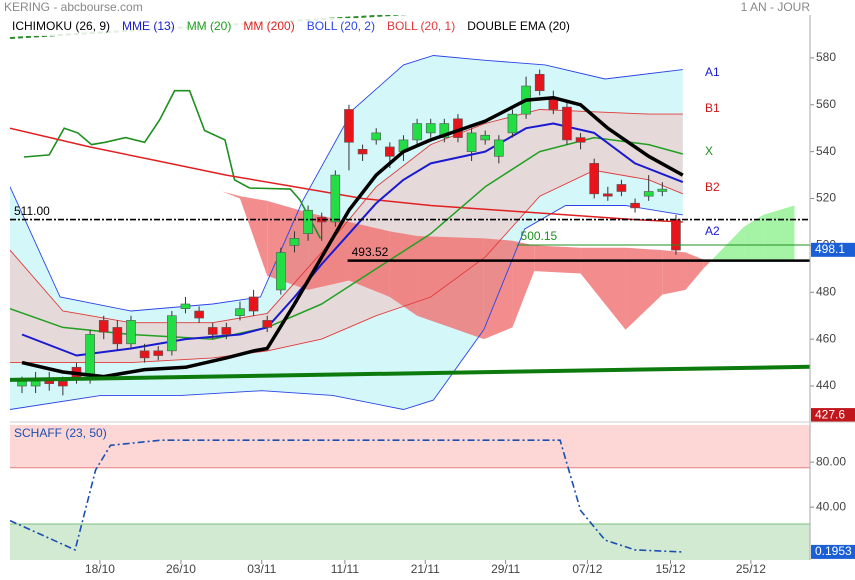  Describe the element at coordinates (32, 211) in the screenshot. I see `level-label: 511.00` at that location.